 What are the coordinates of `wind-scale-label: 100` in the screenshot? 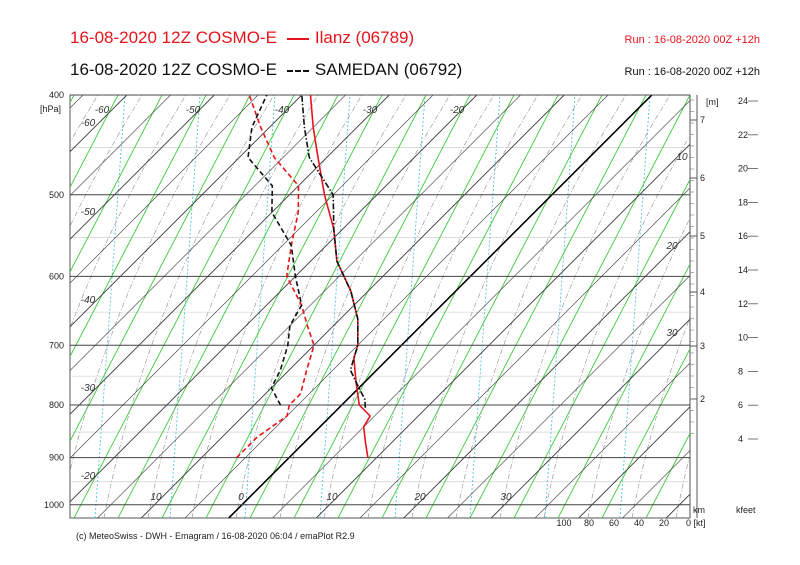 It's located at (563, 523).